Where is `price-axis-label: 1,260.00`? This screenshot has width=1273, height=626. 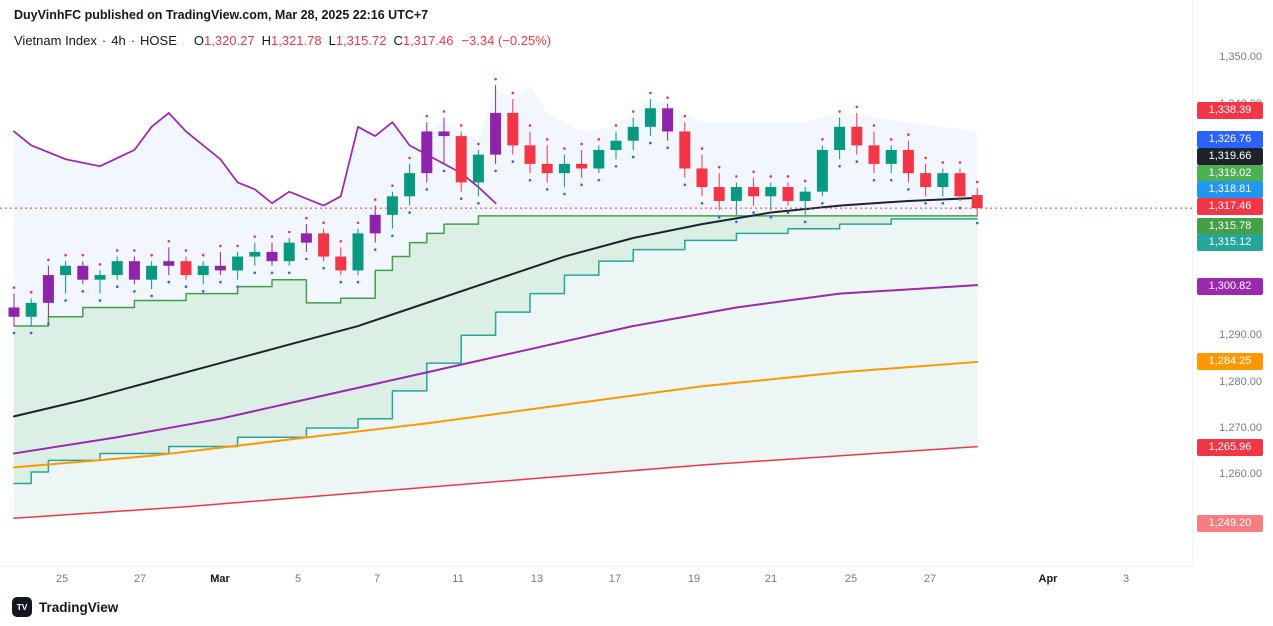
price-axis-label: 1,260.00 is located at coordinates (1240, 474).